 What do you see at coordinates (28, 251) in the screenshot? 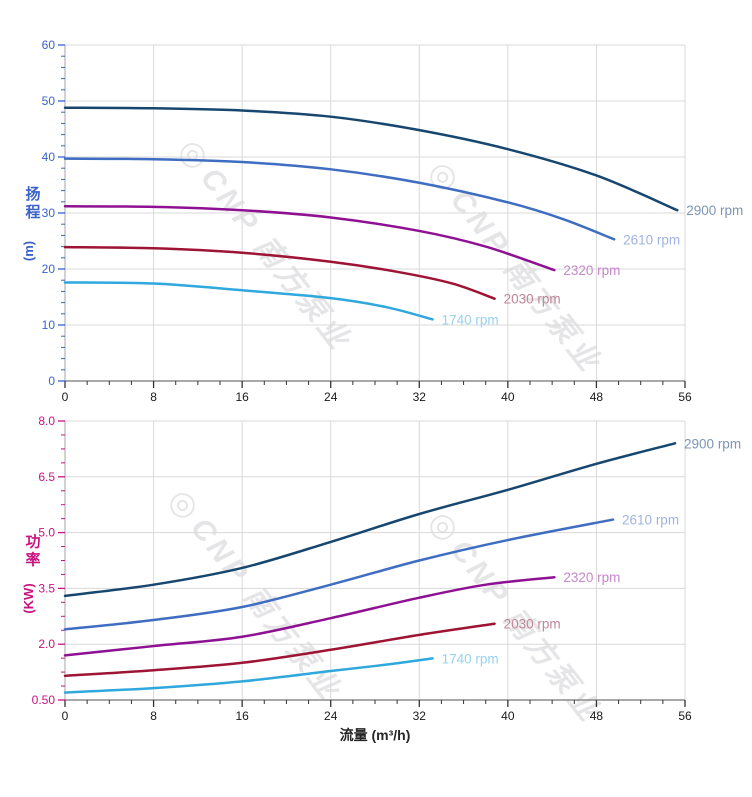
I see `y-axis-unit: (m)` at bounding box center [28, 251].